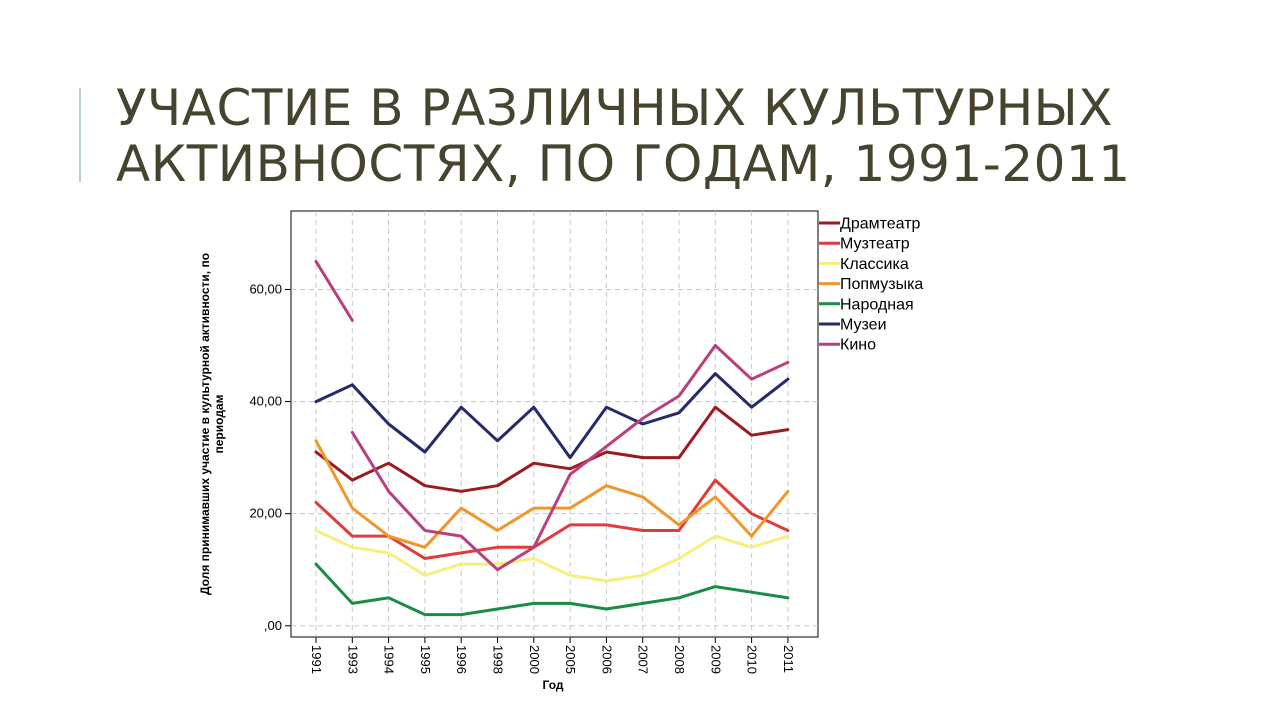  I want to click on title-accent-bar, so click(80, 135).